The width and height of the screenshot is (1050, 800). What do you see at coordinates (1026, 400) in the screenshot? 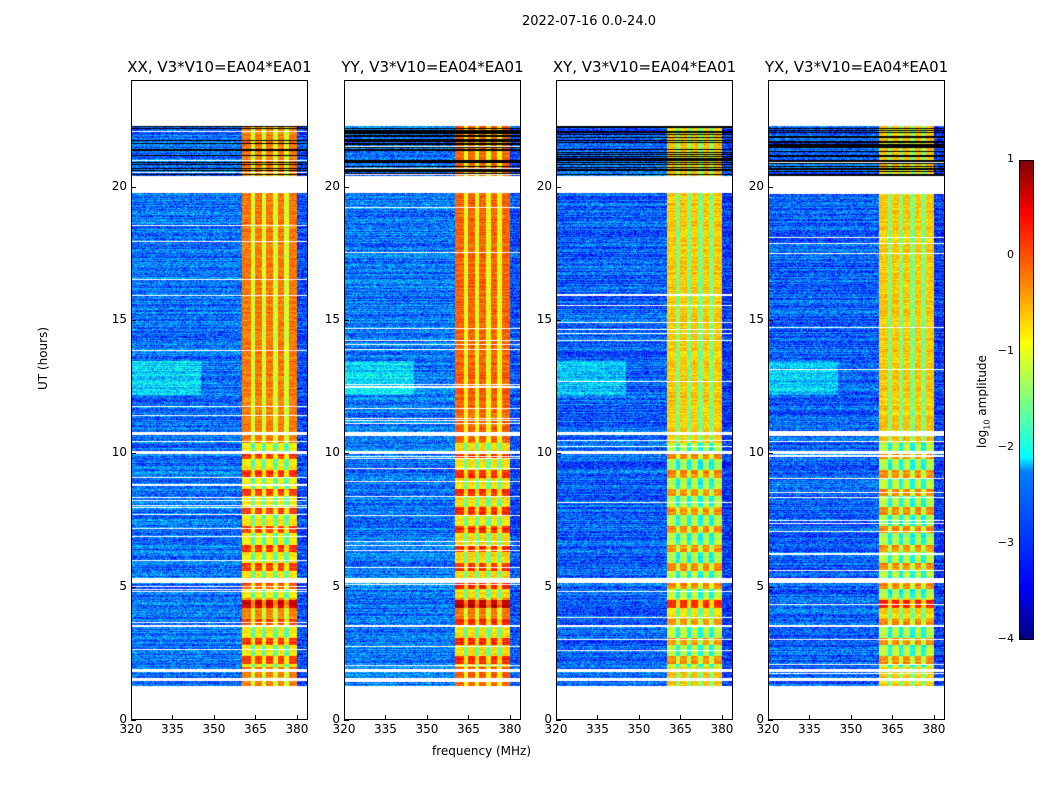
I see `colorbar` at bounding box center [1026, 400].